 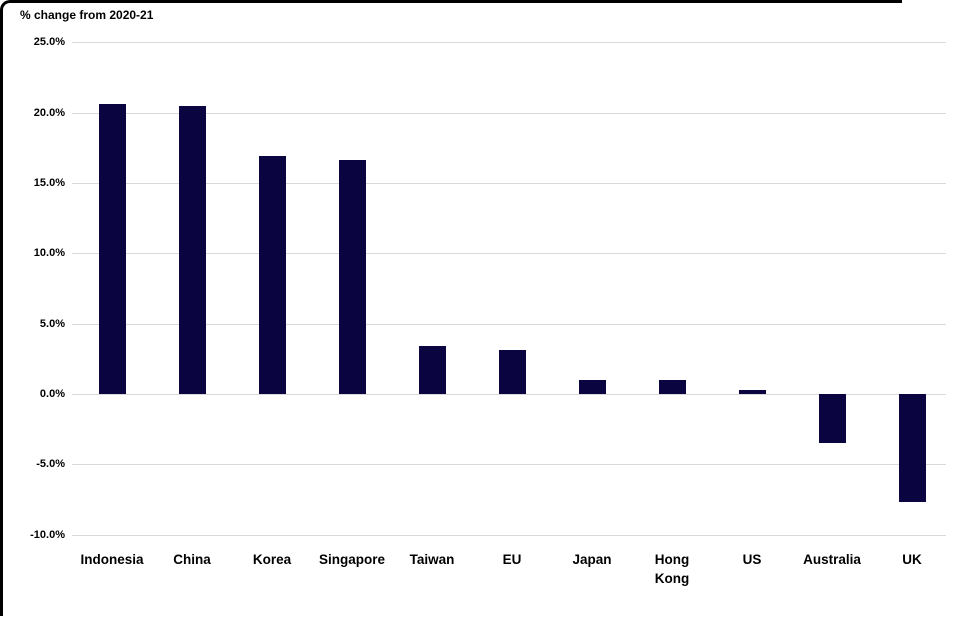 What do you see at coordinates (672, 569) in the screenshot?
I see `x-category-label: Hong Kong` at bounding box center [672, 569].